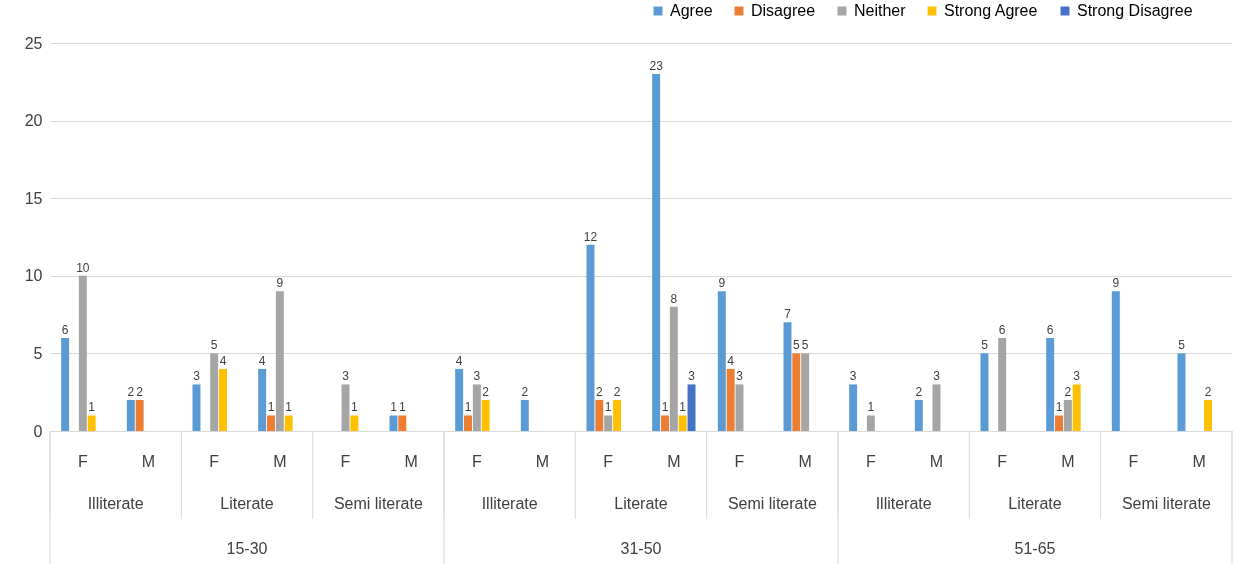  What do you see at coordinates (247, 548) in the screenshot?
I see `text: 15-30` at bounding box center [247, 548].